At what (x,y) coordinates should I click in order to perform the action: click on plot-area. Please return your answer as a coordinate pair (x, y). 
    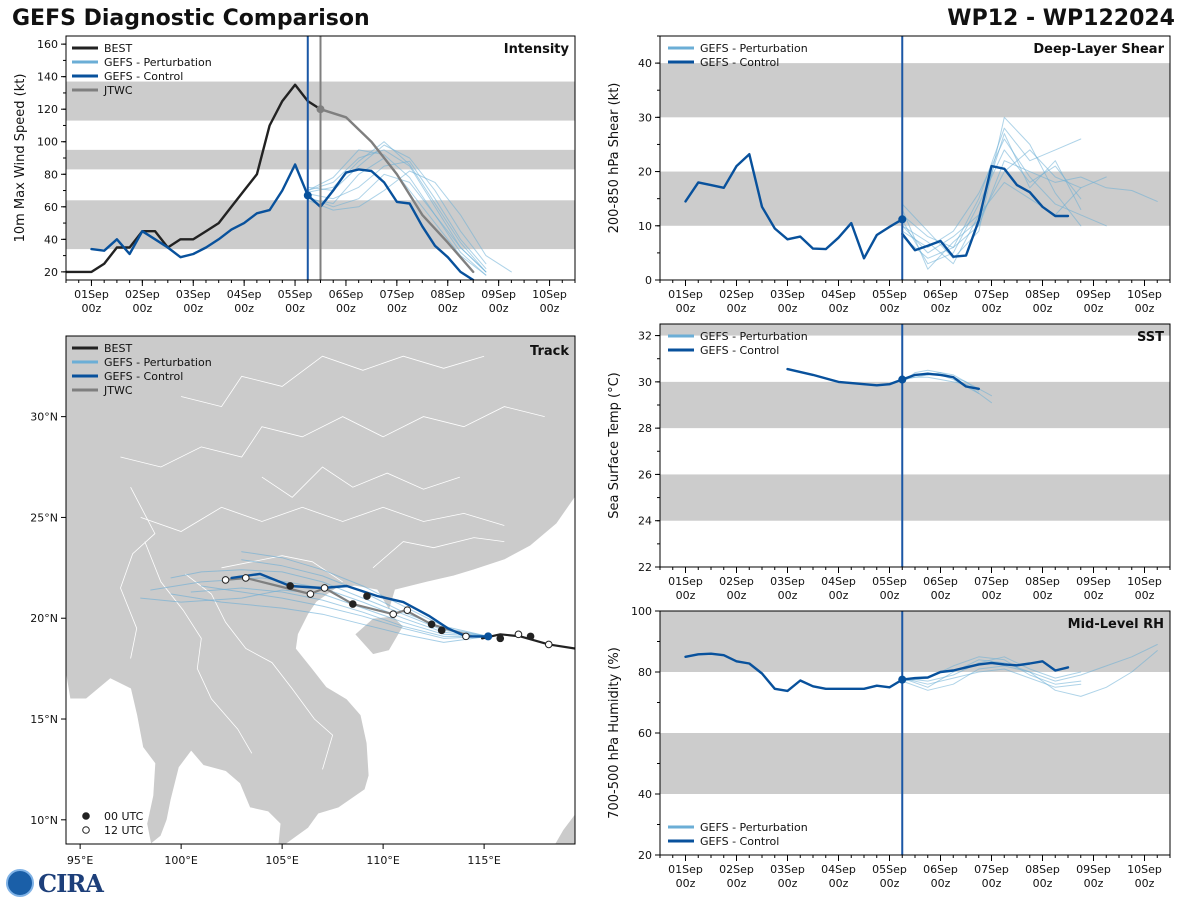
    Looking at the image, I should click on (915, 166).